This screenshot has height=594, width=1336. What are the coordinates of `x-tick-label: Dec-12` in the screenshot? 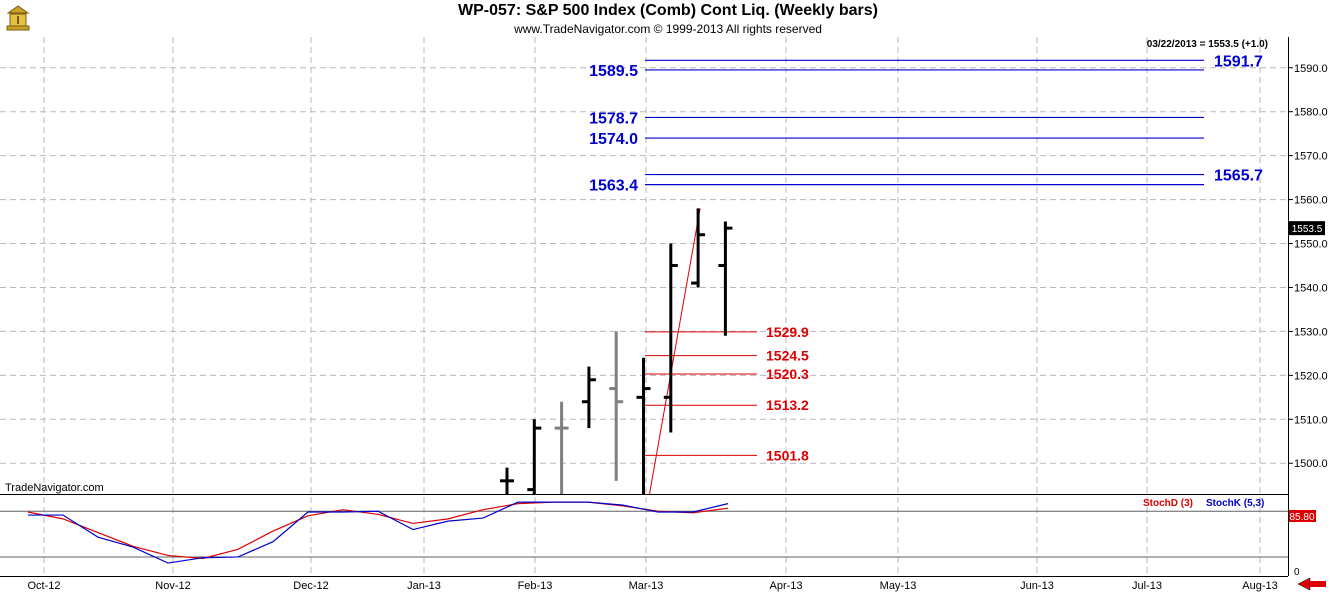 It's located at (310, 586).